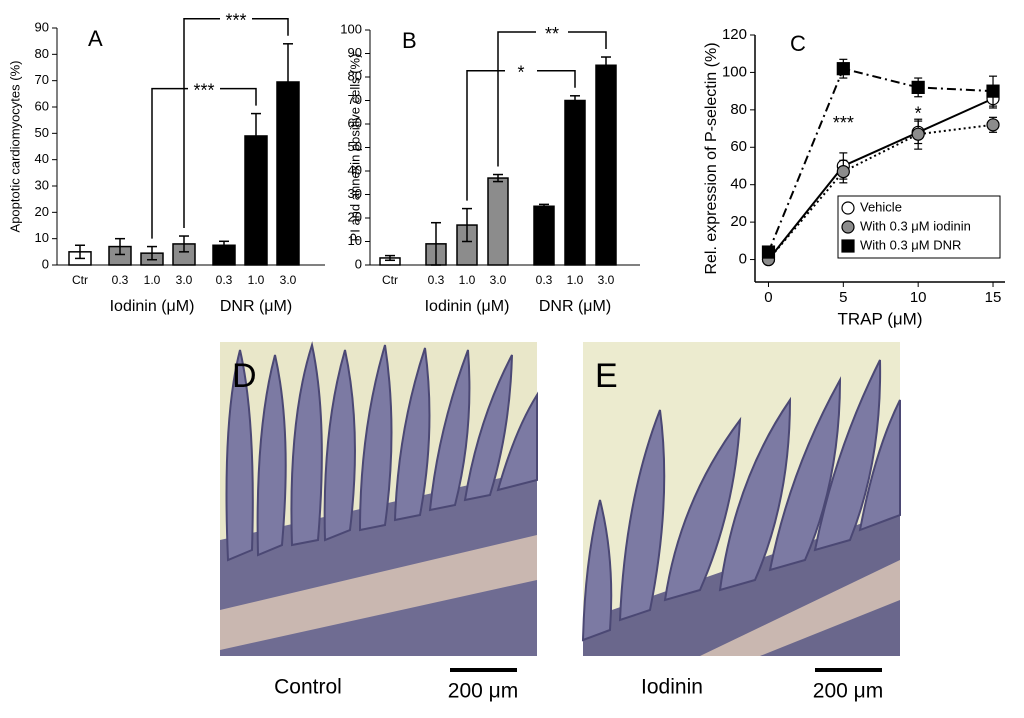 This screenshot has height=718, width=1024. I want to click on histology-e, so click(741, 499).